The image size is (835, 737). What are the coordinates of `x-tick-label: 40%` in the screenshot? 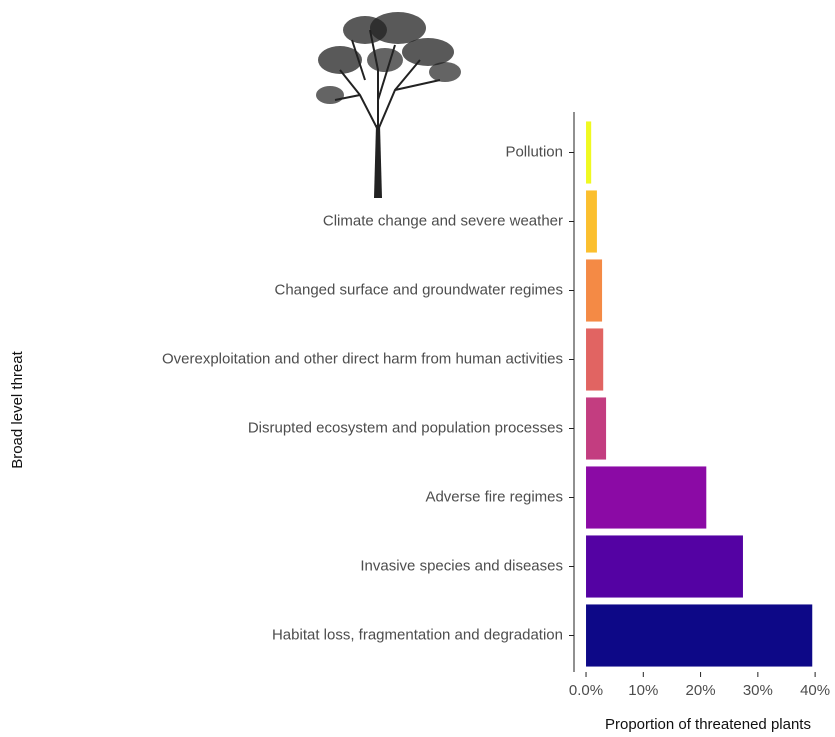 It's located at (815, 690).